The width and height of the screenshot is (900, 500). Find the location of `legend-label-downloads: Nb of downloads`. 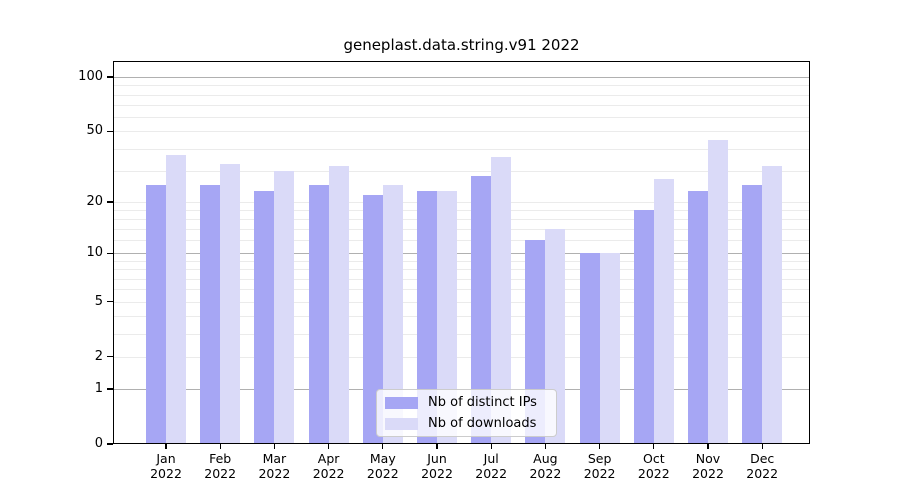

legend-label-downloads: Nb of downloads is located at coordinates (482, 423).